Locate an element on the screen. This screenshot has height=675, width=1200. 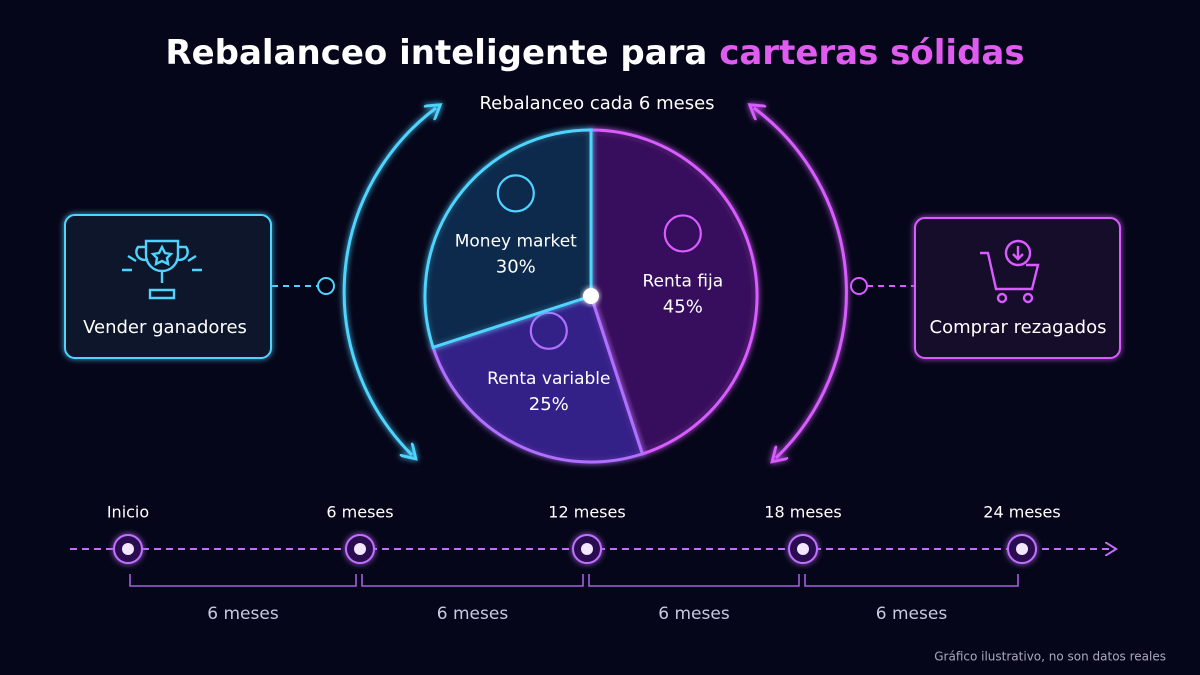
sell-arc is located at coordinates (389, 281).